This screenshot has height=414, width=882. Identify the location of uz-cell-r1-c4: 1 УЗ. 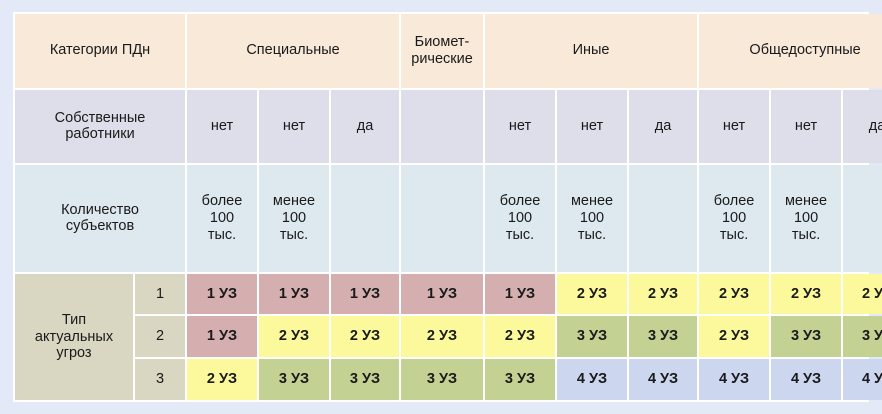
(442, 294).